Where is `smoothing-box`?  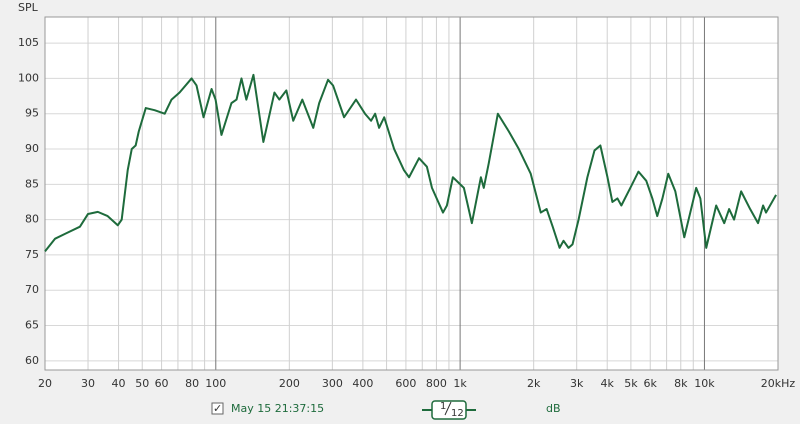 smoothing-box is located at coordinates (449, 410).